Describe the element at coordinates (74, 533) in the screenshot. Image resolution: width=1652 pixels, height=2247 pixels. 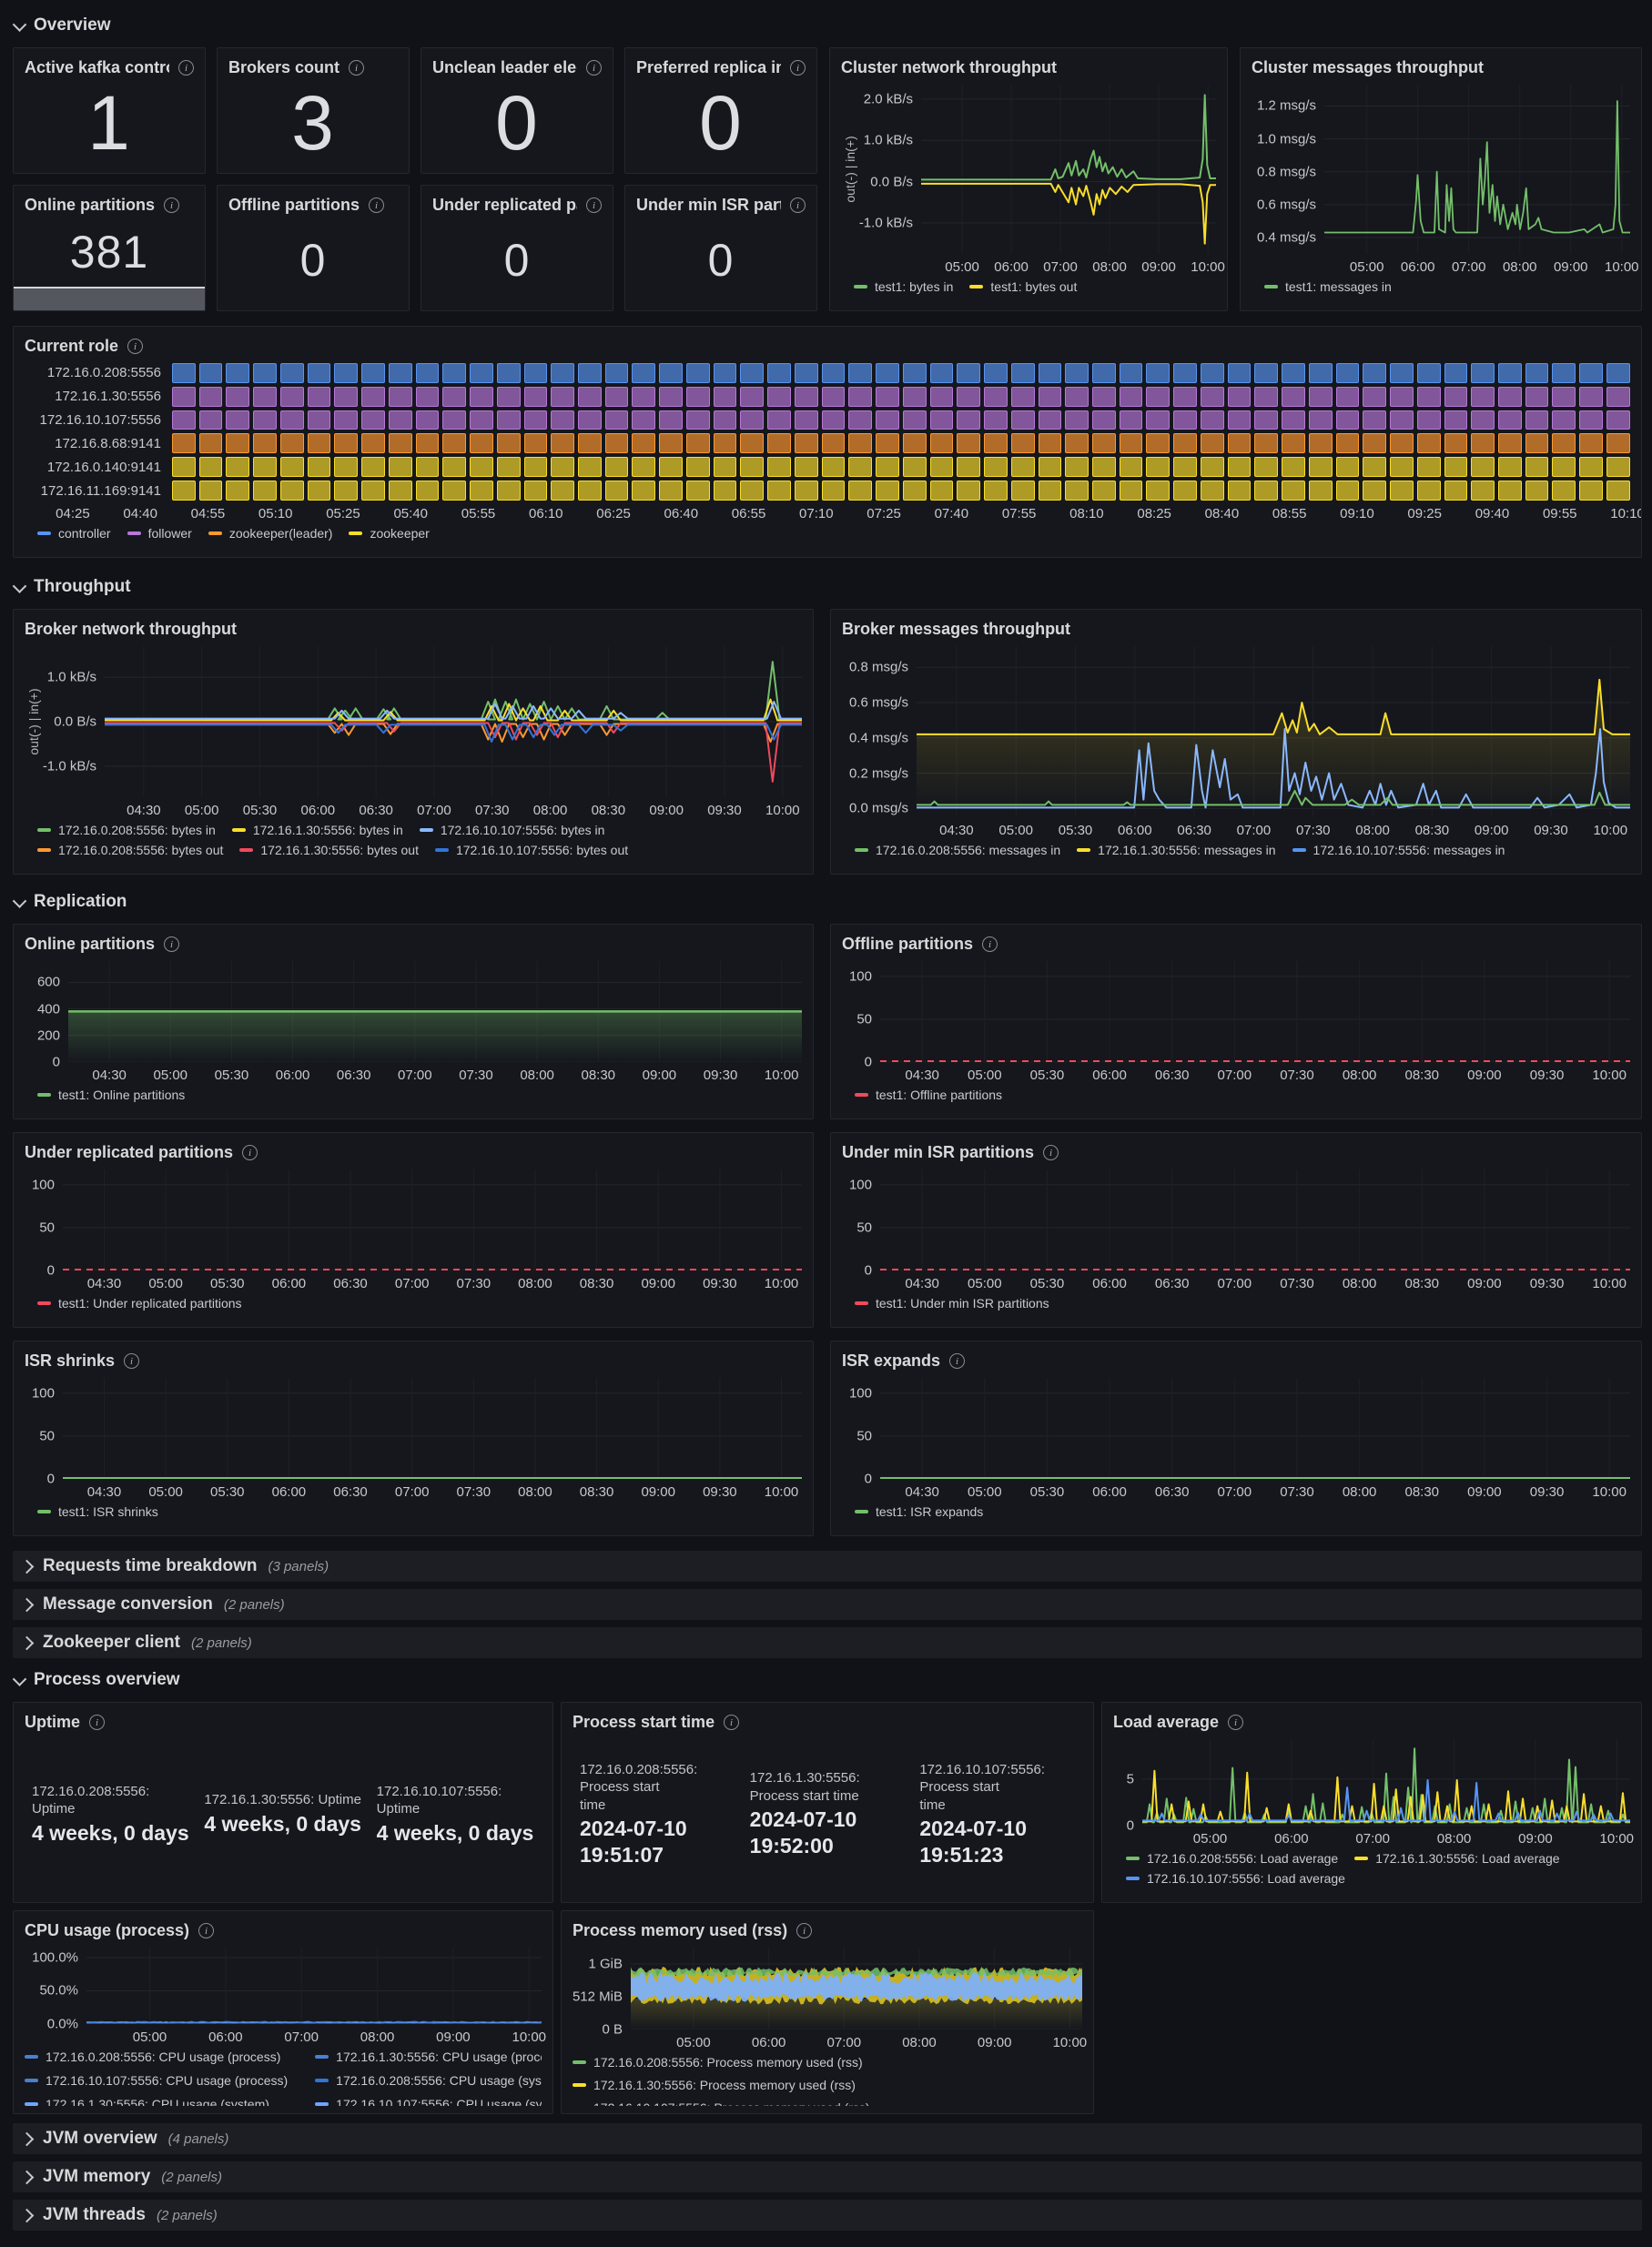
I see `legend-item: controller` at that location.